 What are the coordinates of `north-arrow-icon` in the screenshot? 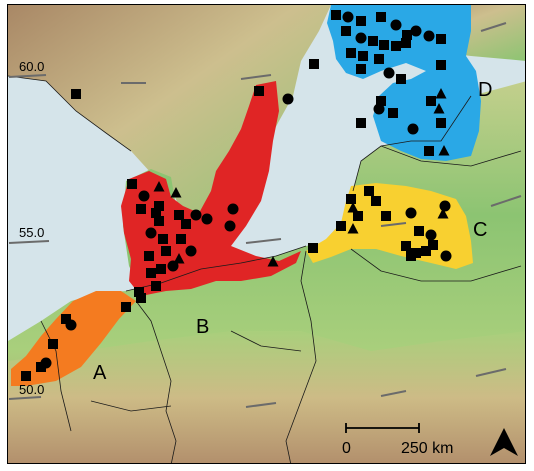 It's located at (504, 442).